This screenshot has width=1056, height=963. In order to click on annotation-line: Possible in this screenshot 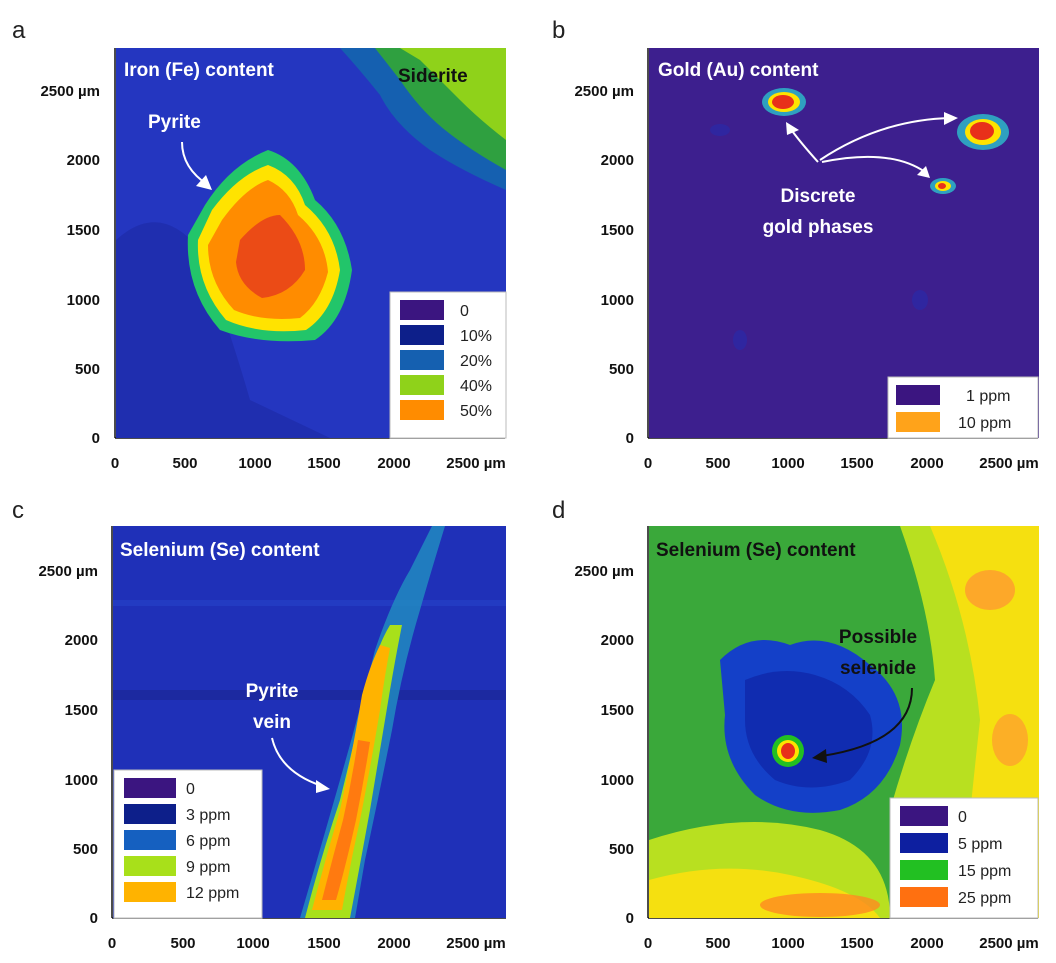, I will do `click(878, 637)`.